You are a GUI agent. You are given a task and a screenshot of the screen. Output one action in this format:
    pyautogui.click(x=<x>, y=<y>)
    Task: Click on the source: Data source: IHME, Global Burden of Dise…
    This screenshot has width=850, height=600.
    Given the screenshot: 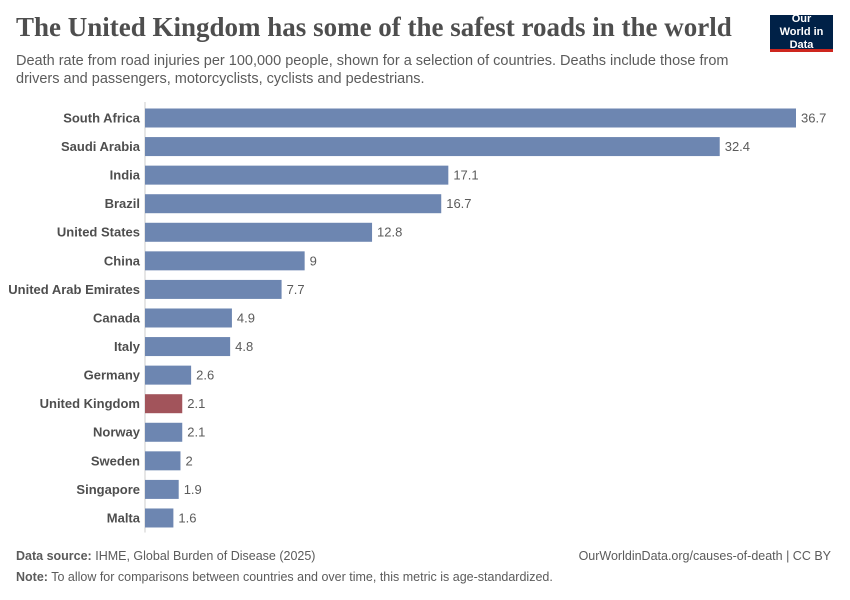 What is the action you would take?
    pyautogui.click(x=165, y=556)
    